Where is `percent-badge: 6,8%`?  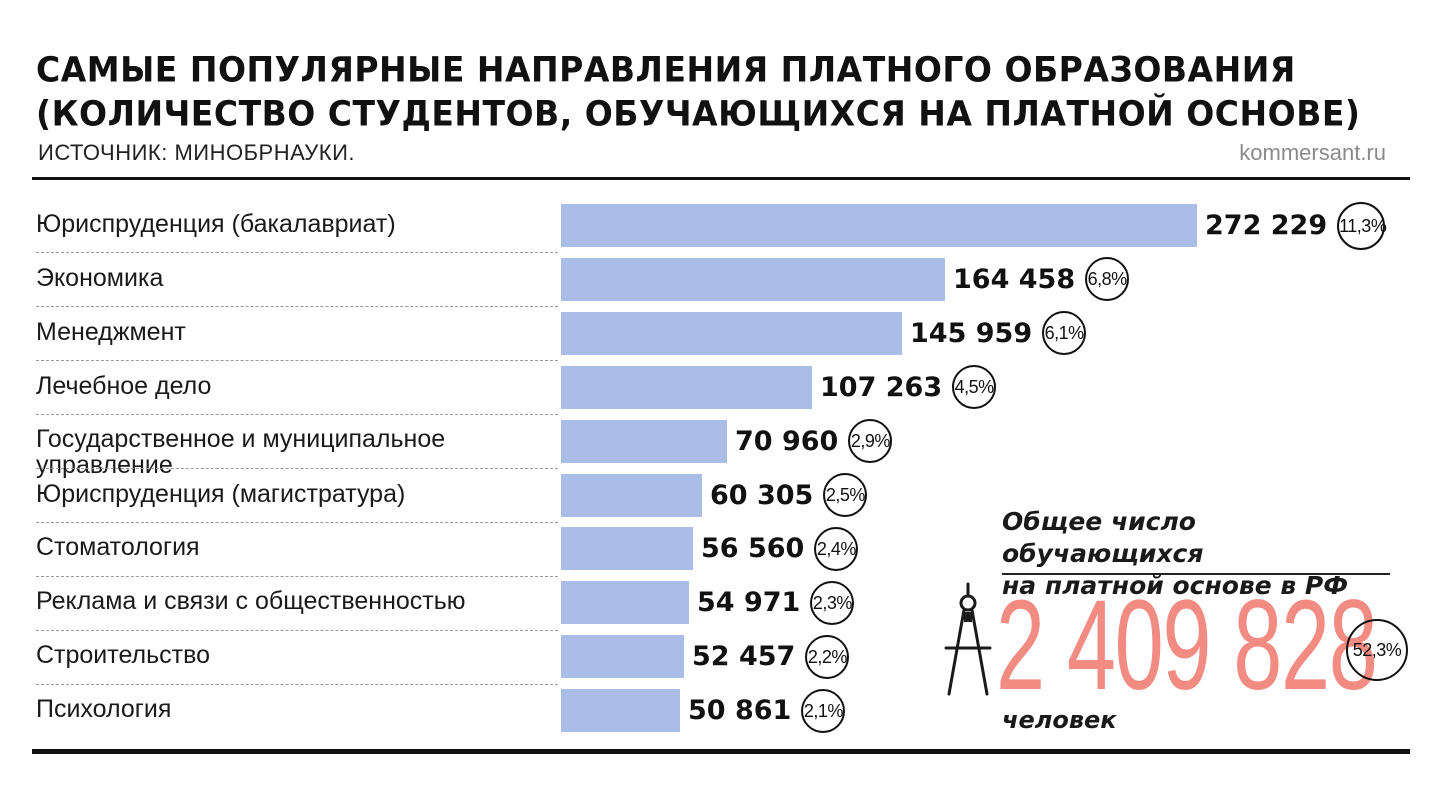
percent-badge: 6,8% is located at coordinates (1107, 279).